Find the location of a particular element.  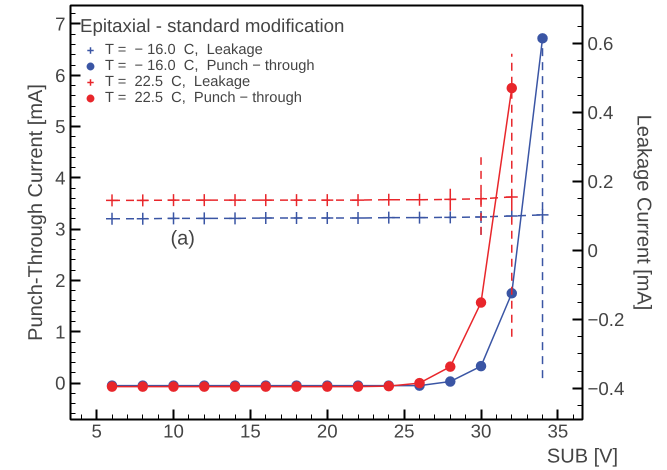

x-tick-label: 20 is located at coordinates (327, 431).